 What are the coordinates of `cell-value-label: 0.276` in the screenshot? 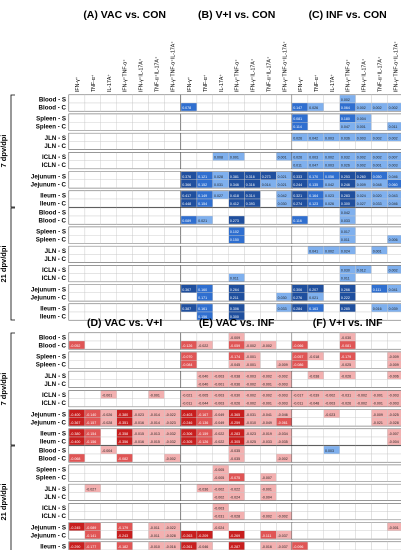 It's located at (297, 298).